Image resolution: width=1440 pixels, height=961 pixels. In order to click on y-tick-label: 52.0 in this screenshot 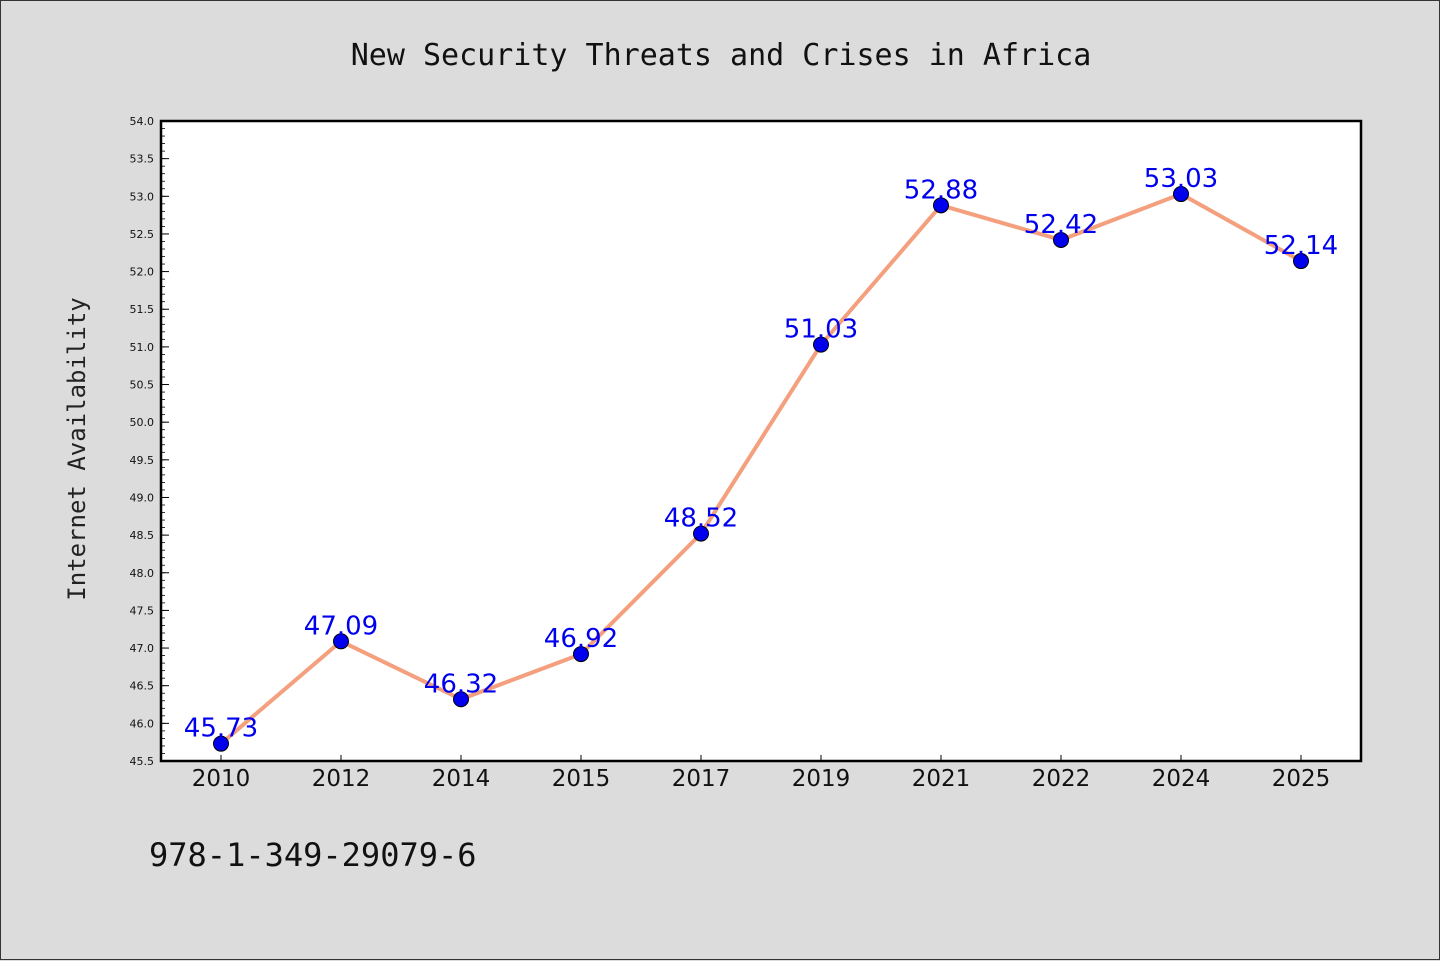, I will do `click(142, 272)`.